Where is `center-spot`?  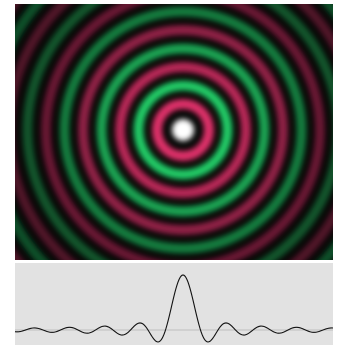 center-spot is located at coordinates (183, 130).